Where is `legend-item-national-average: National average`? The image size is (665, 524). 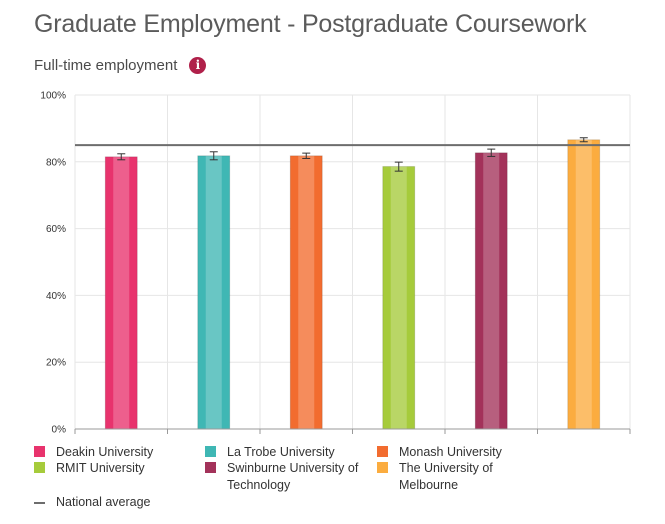
legend-item-national-average: National average is located at coordinates (134, 502).